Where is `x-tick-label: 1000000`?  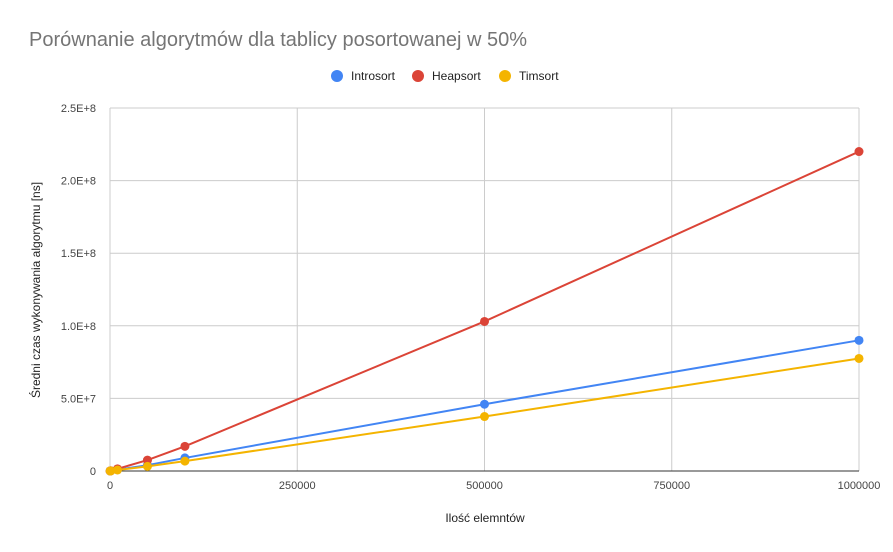 x-tick-label: 1000000 is located at coordinates (859, 486).